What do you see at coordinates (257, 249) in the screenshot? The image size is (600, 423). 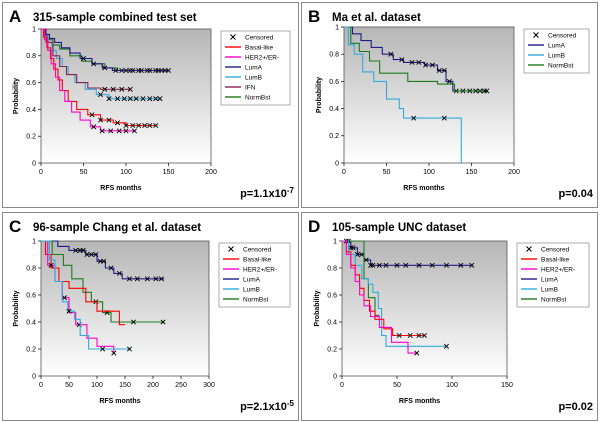 I see `legend-label-censored: Censored` at bounding box center [257, 249].